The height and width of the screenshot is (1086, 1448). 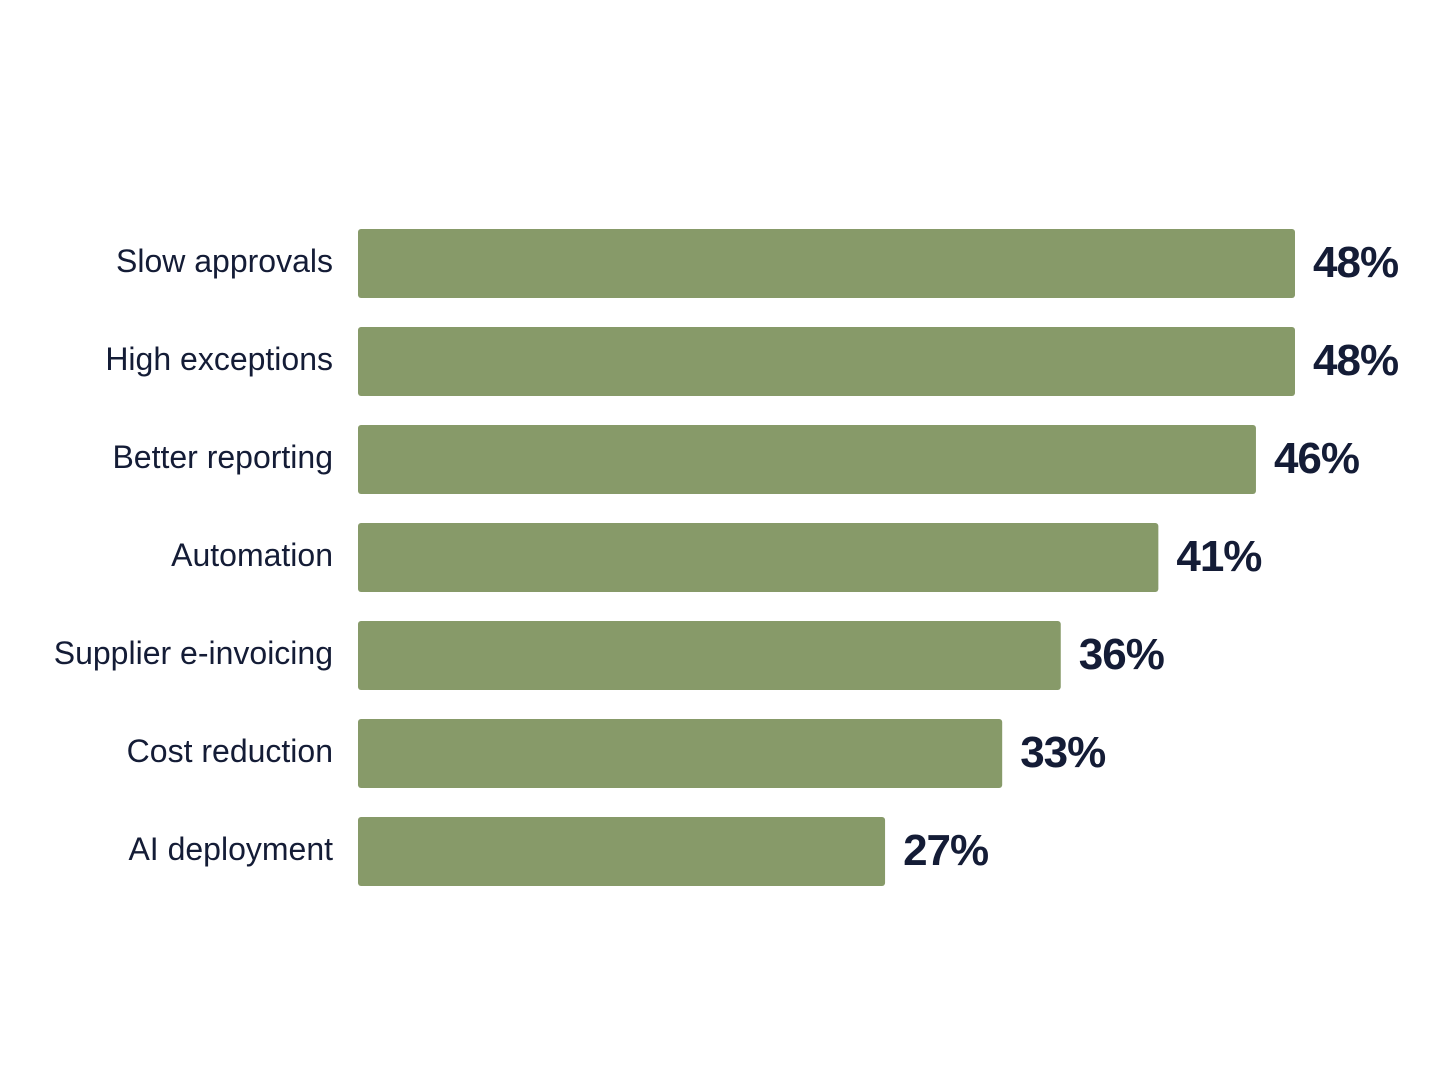 What do you see at coordinates (1316, 458) in the screenshot?
I see `value-label: 46%` at bounding box center [1316, 458].